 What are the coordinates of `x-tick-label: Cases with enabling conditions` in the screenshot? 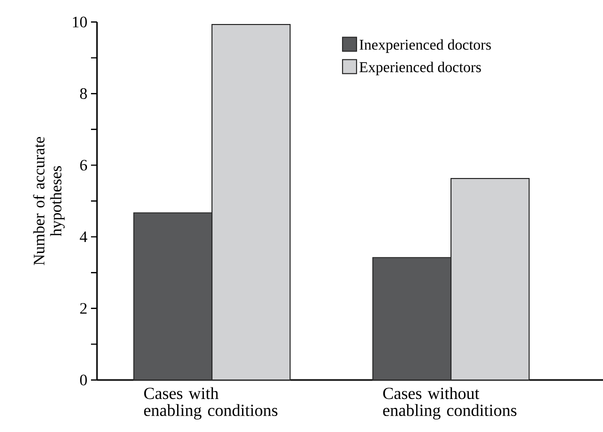 It's located at (211, 403).